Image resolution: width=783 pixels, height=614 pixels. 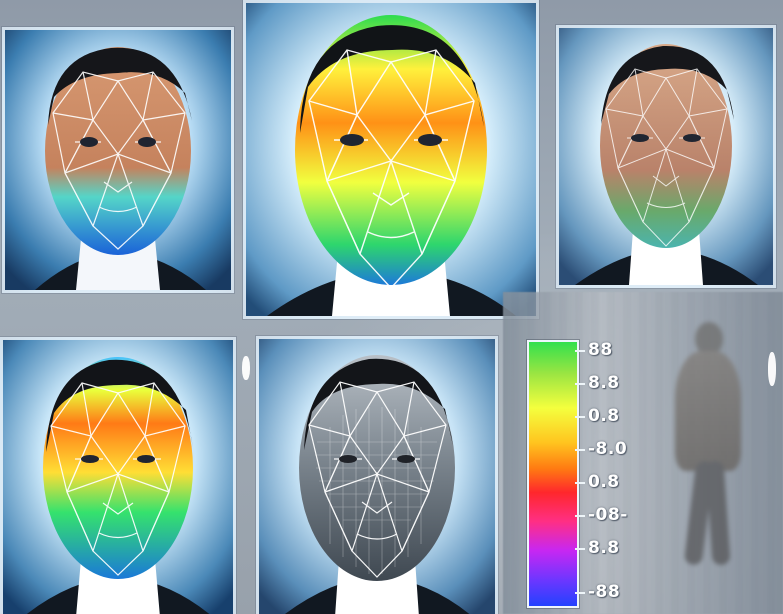 I want to click on blurred-person-body, so click(x=708, y=411).